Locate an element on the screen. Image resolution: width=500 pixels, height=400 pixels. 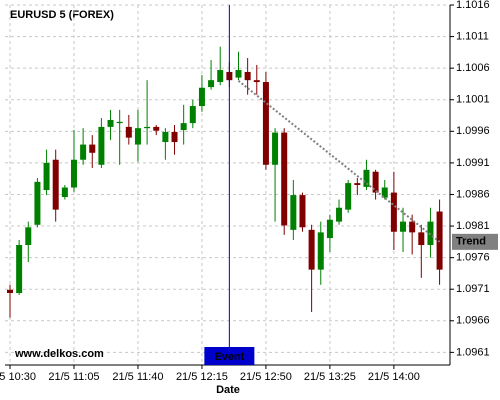
trend-label: Trend is located at coordinates (471, 242).